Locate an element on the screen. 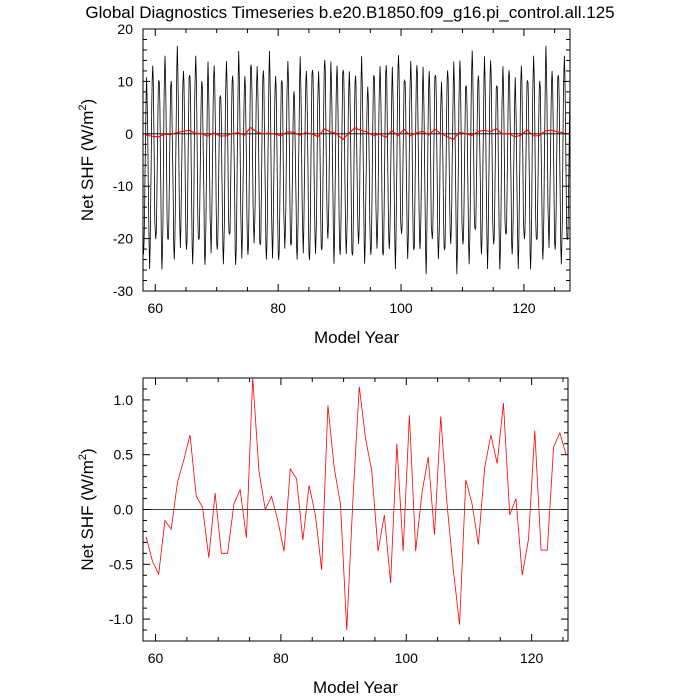 This screenshot has height=700, width=700. y-tick-label: 0.0 is located at coordinates (124, 510).